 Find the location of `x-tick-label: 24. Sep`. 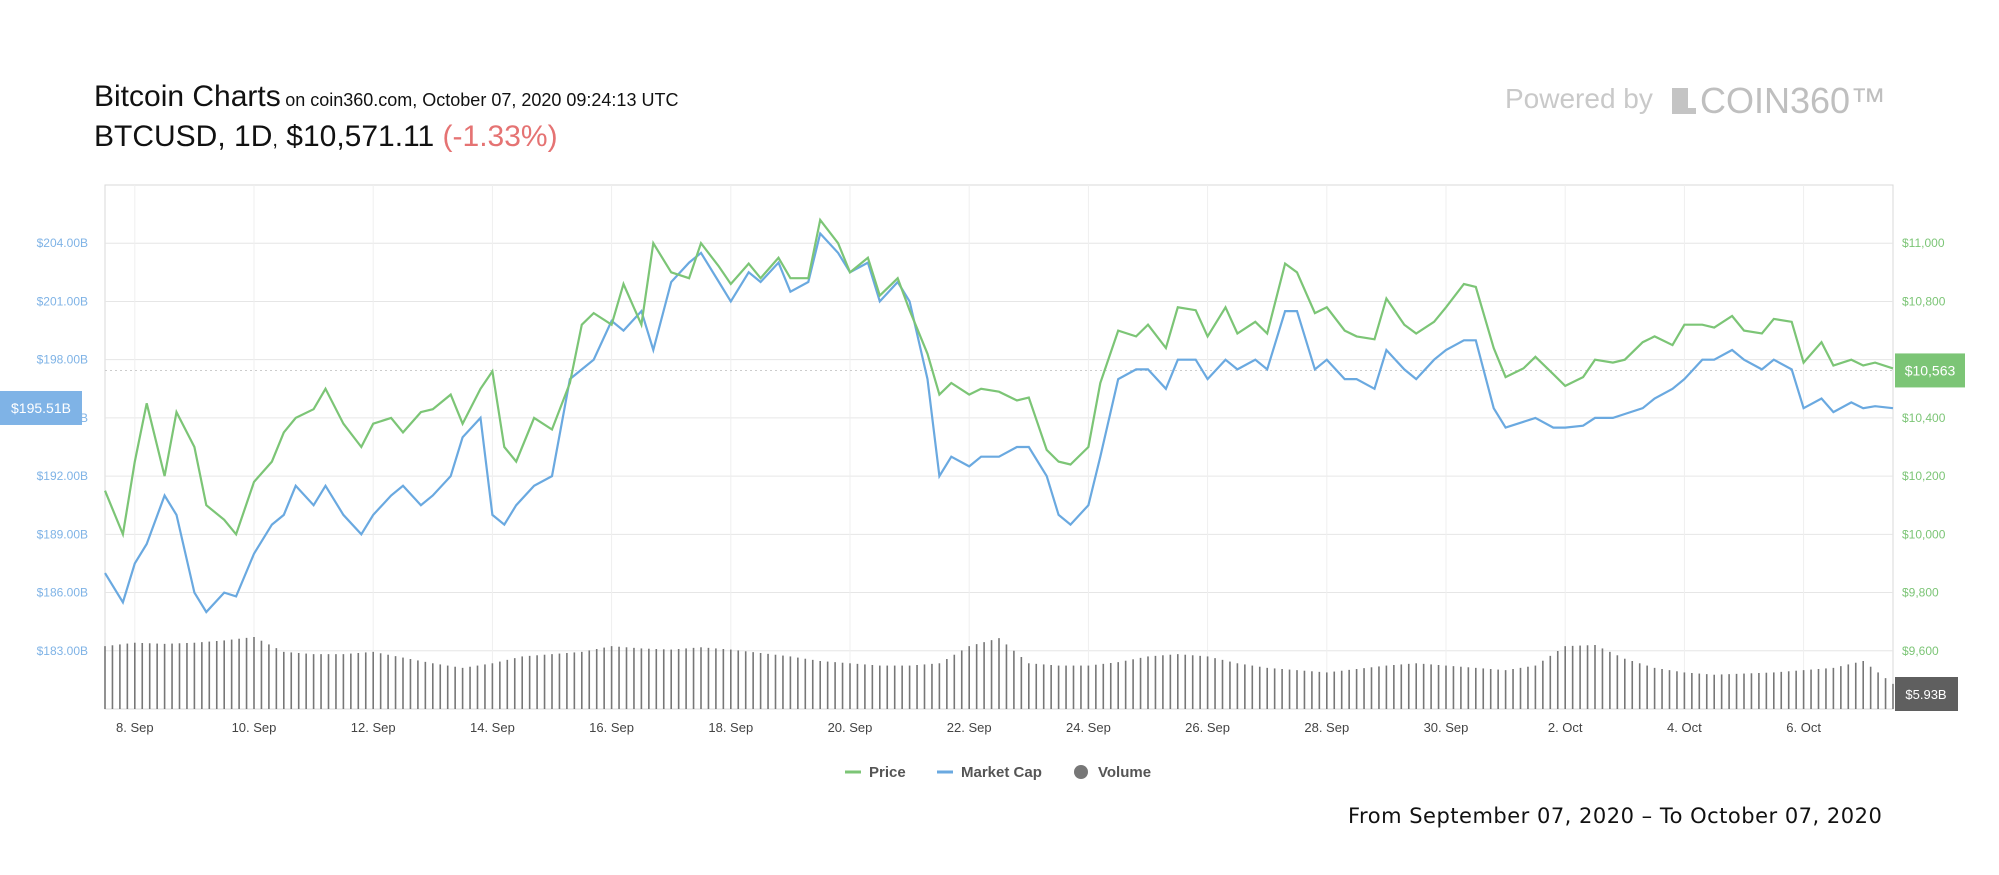

x-tick-label: 24. Sep is located at coordinates (1088, 727).